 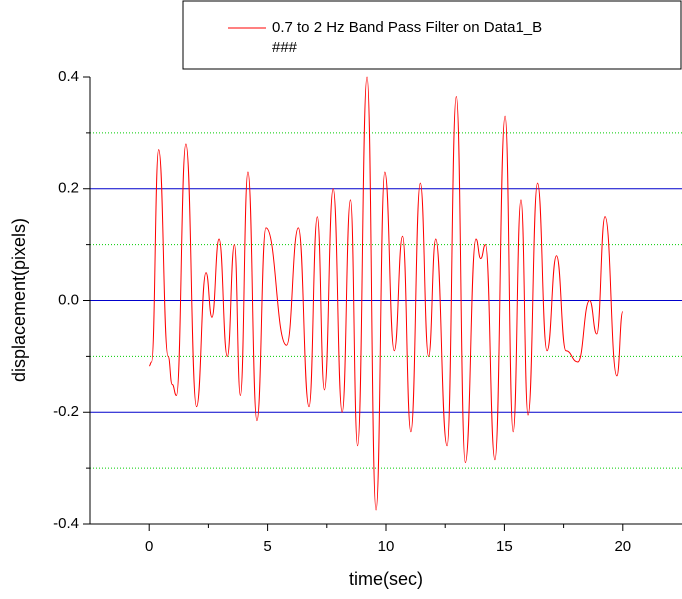 What do you see at coordinates (68, 188) in the screenshot?
I see `y-tick-label: 0.2` at bounding box center [68, 188].